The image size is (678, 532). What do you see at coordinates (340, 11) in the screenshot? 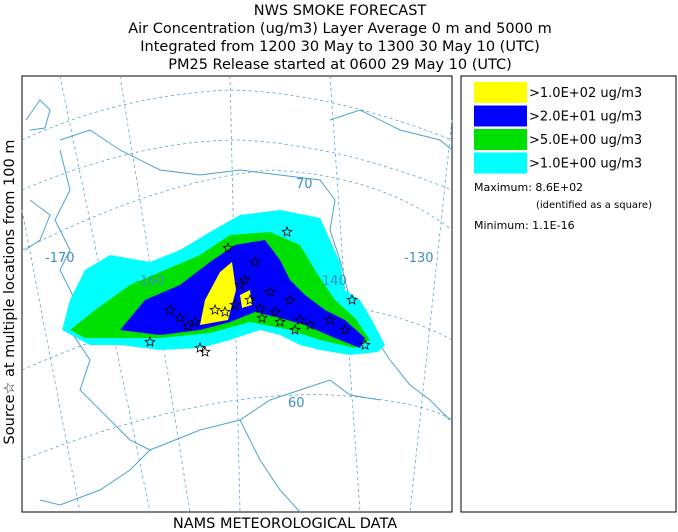
I see `title: NWS SMOKE FORECAST` at bounding box center [340, 11].